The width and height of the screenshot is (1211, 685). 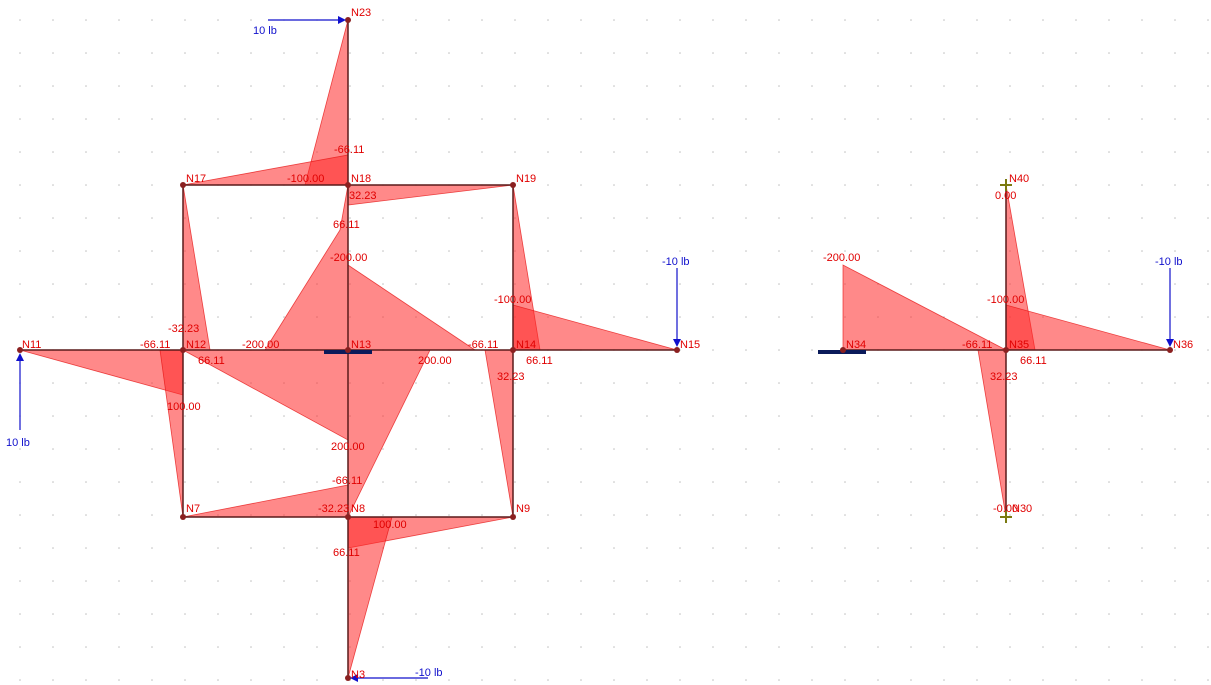 What do you see at coordinates (513, 517) in the screenshot?
I see `node-dot-n9` at bounding box center [513, 517].